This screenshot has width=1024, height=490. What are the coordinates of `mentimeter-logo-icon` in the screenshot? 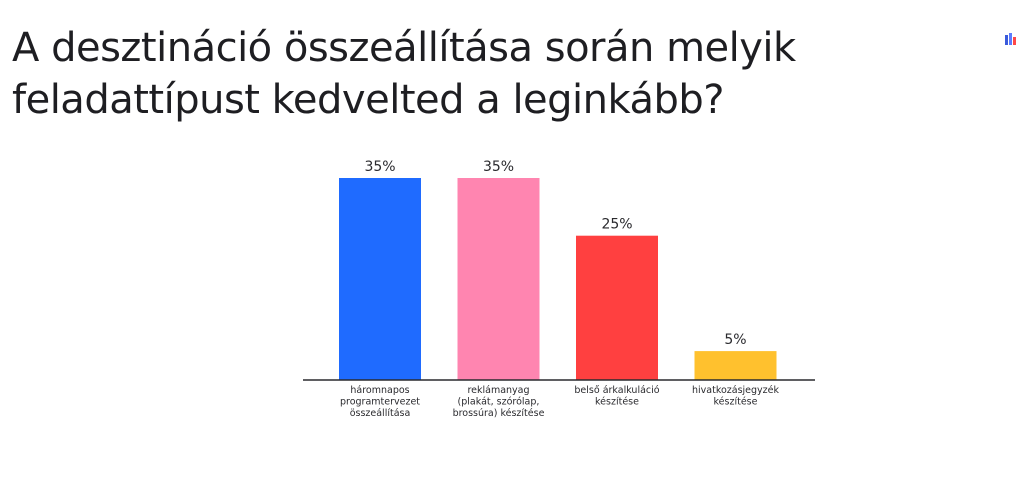 It's located at (1010, 39).